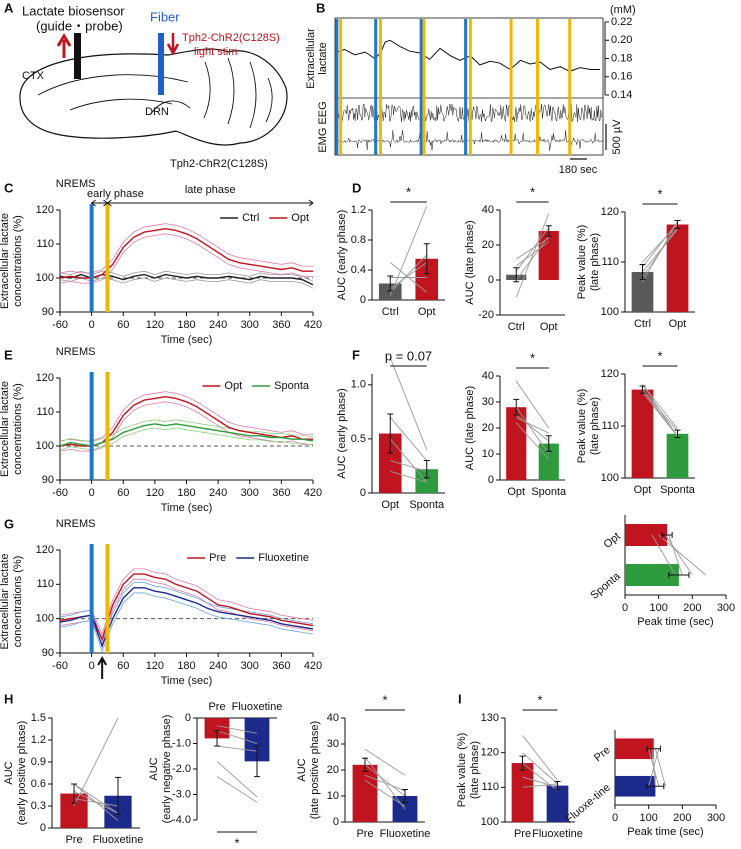  What do you see at coordinates (323, 126) in the screenshot?
I see `signal-label: EMG EEG` at bounding box center [323, 126].